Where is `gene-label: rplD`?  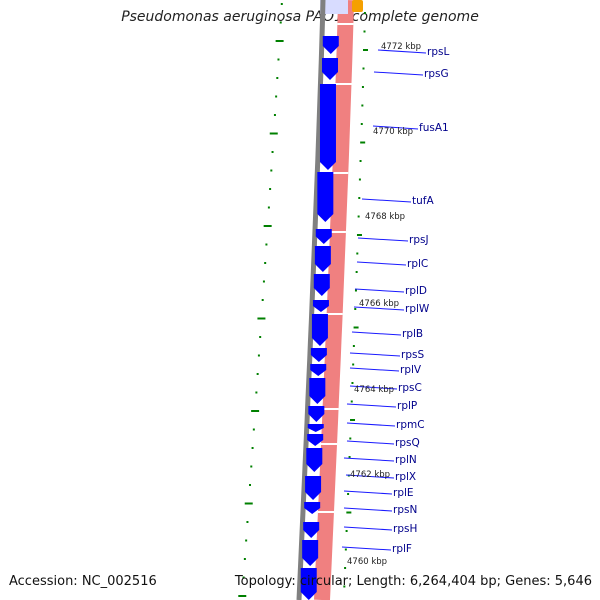
gene-label: rplD is located at coordinates (416, 291).